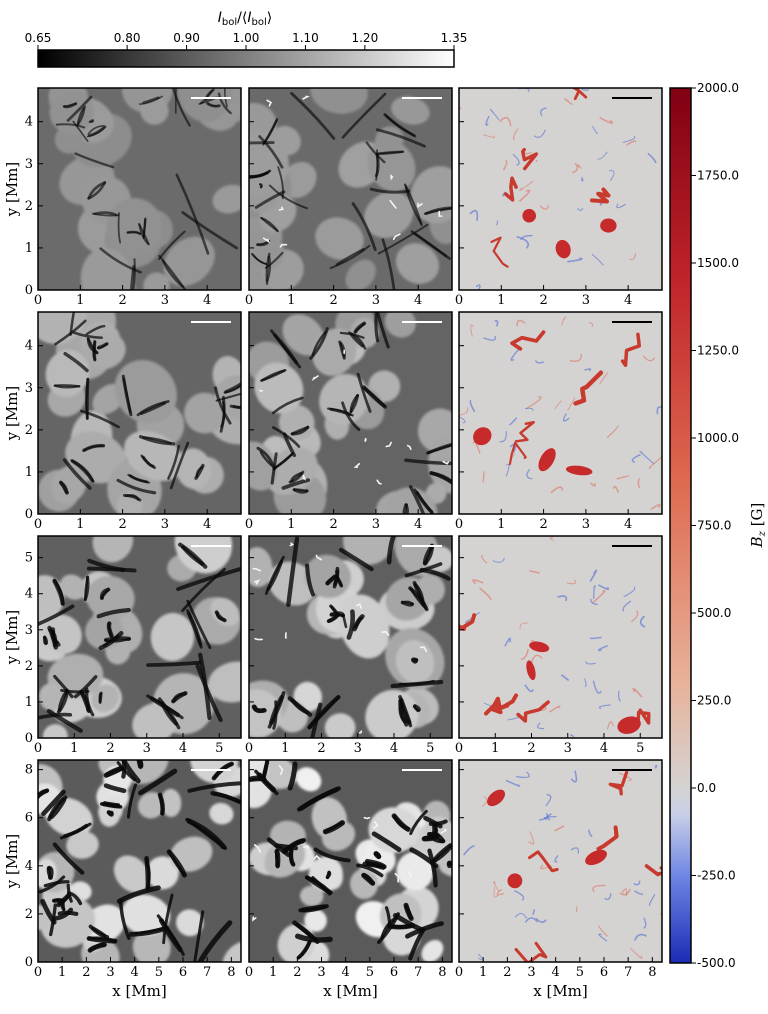  I want to click on bz-colorbar-tick-label: 1250.0, so click(718, 351).